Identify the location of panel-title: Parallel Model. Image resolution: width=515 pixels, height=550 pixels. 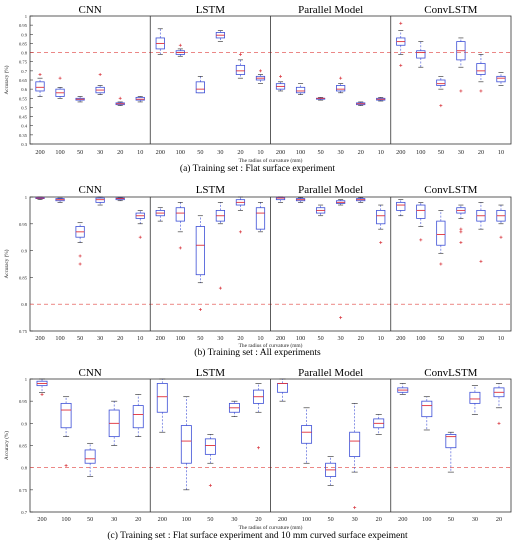
(330, 373).